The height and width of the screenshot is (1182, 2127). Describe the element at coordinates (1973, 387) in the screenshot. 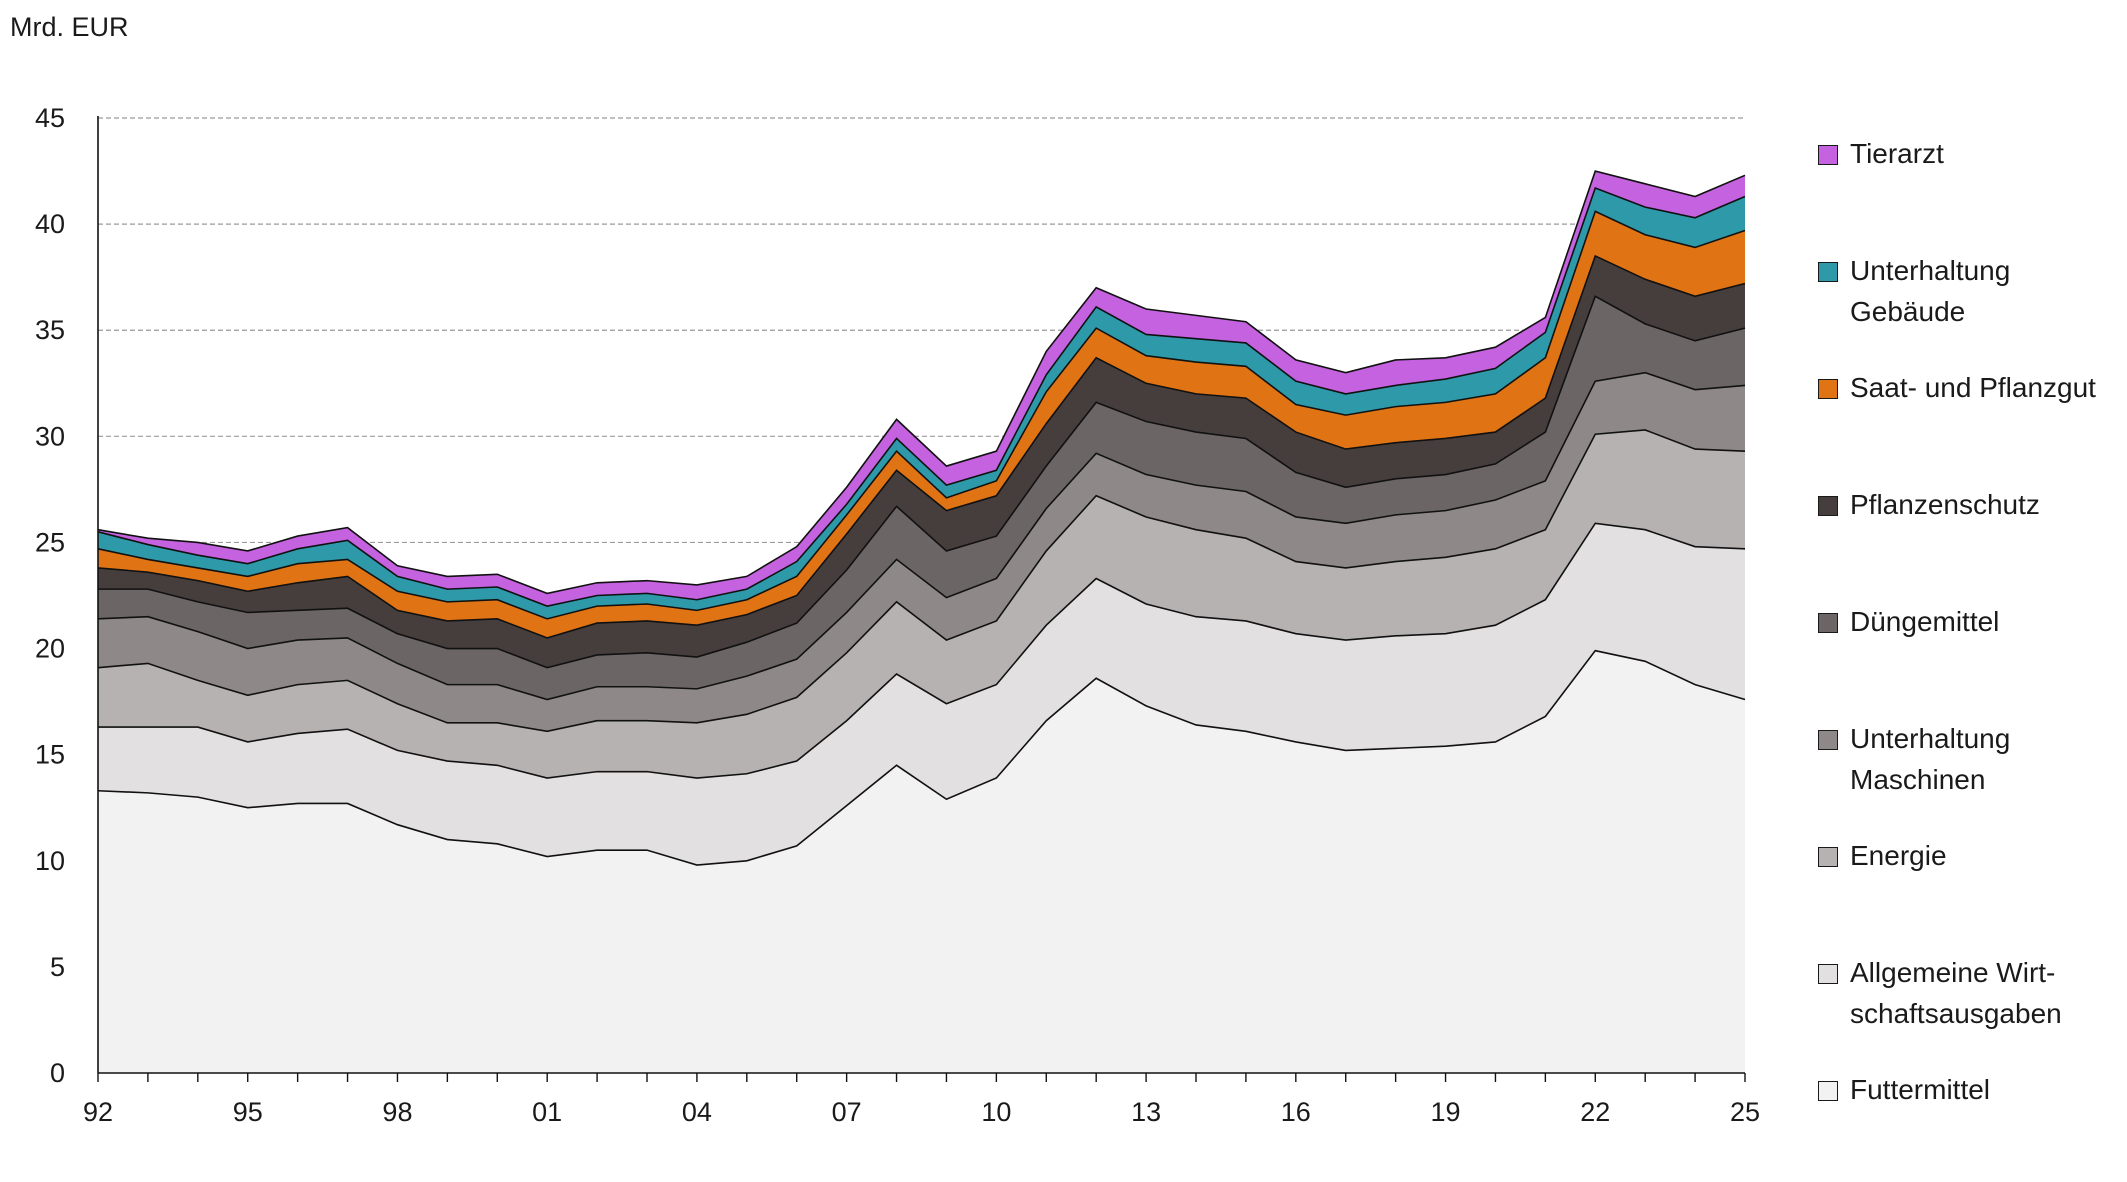

I see `legend-label: Saat- und Pflanzgut` at that location.